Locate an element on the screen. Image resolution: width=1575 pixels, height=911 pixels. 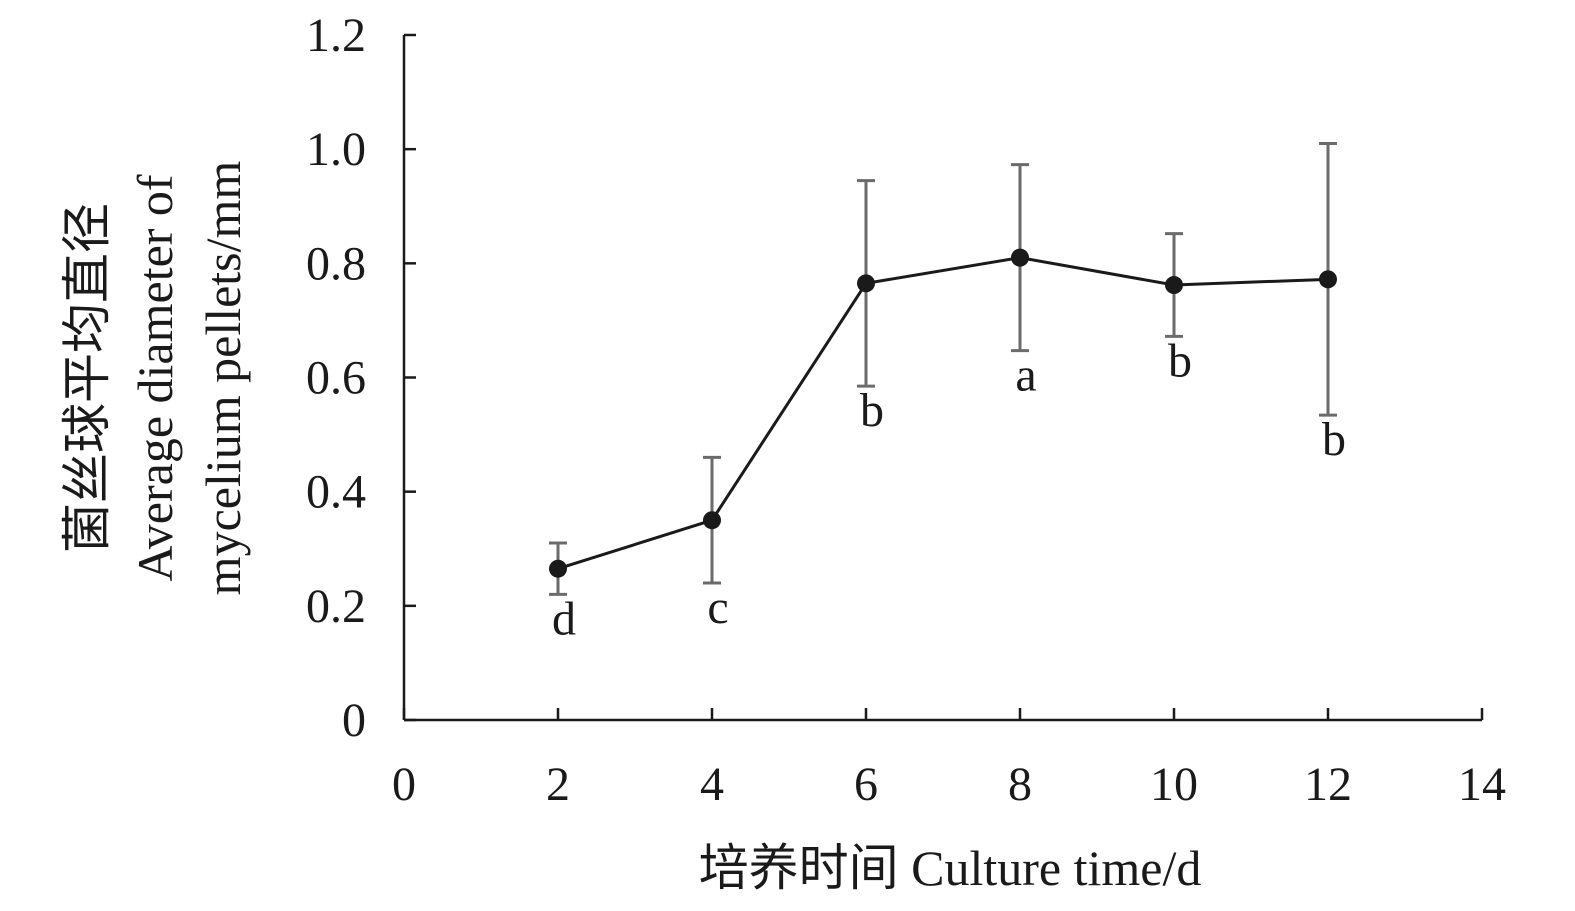
x-tick-label: 8 is located at coordinates (1020, 784).